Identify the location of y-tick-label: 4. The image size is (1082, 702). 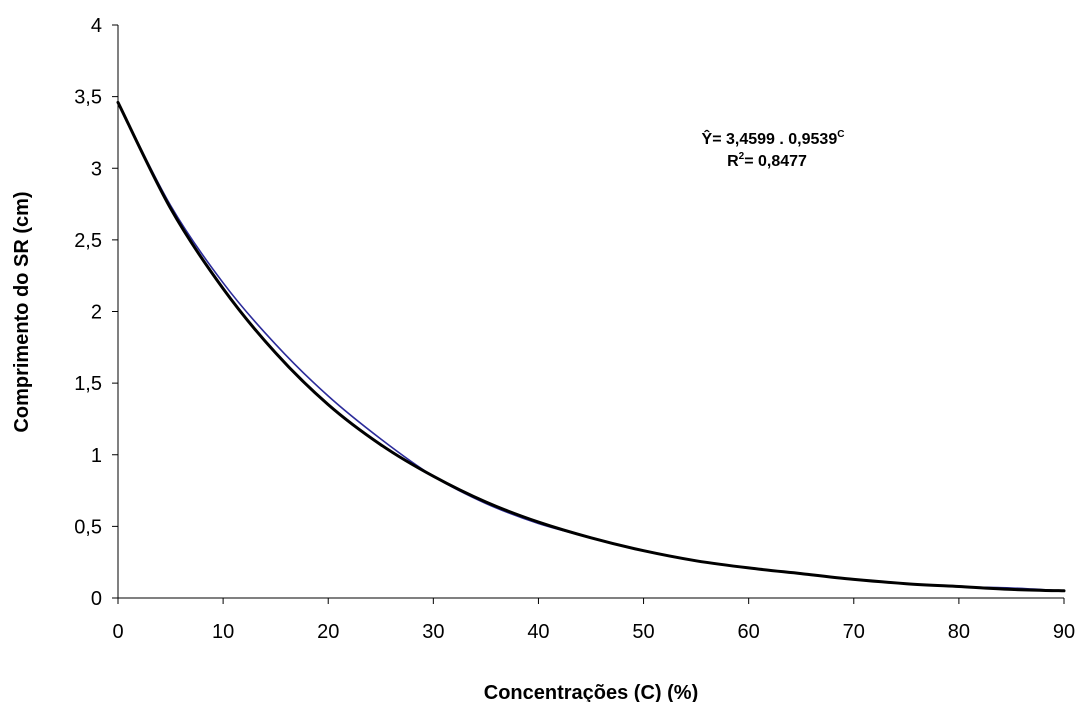
(96, 26).